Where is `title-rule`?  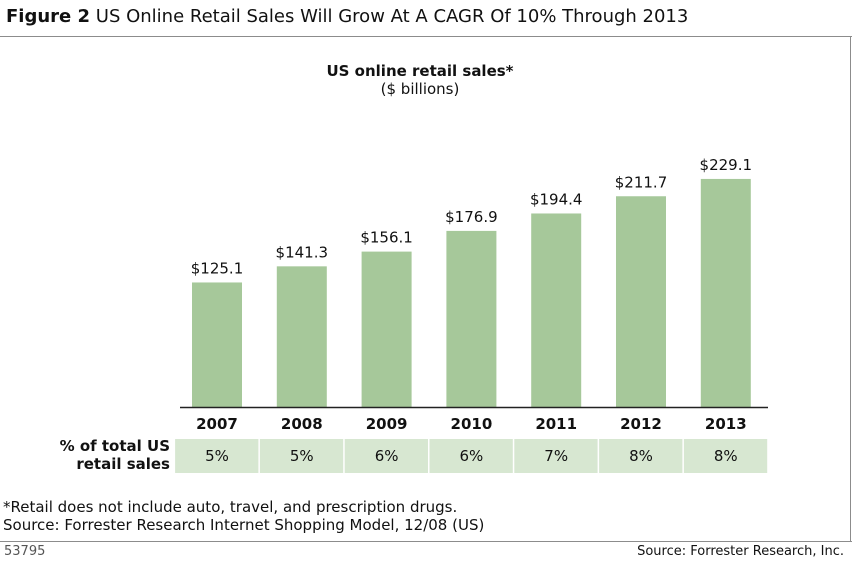 title-rule is located at coordinates (426, 36).